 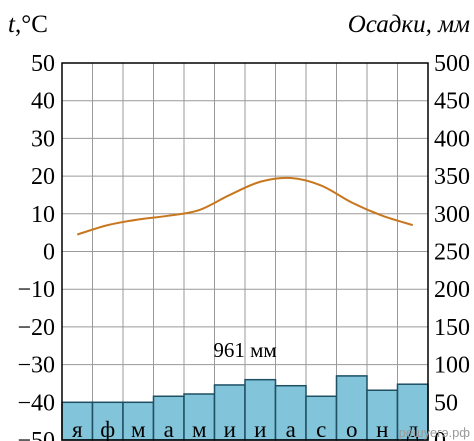 I want to click on temperature-line-layer, so click(x=245, y=206).